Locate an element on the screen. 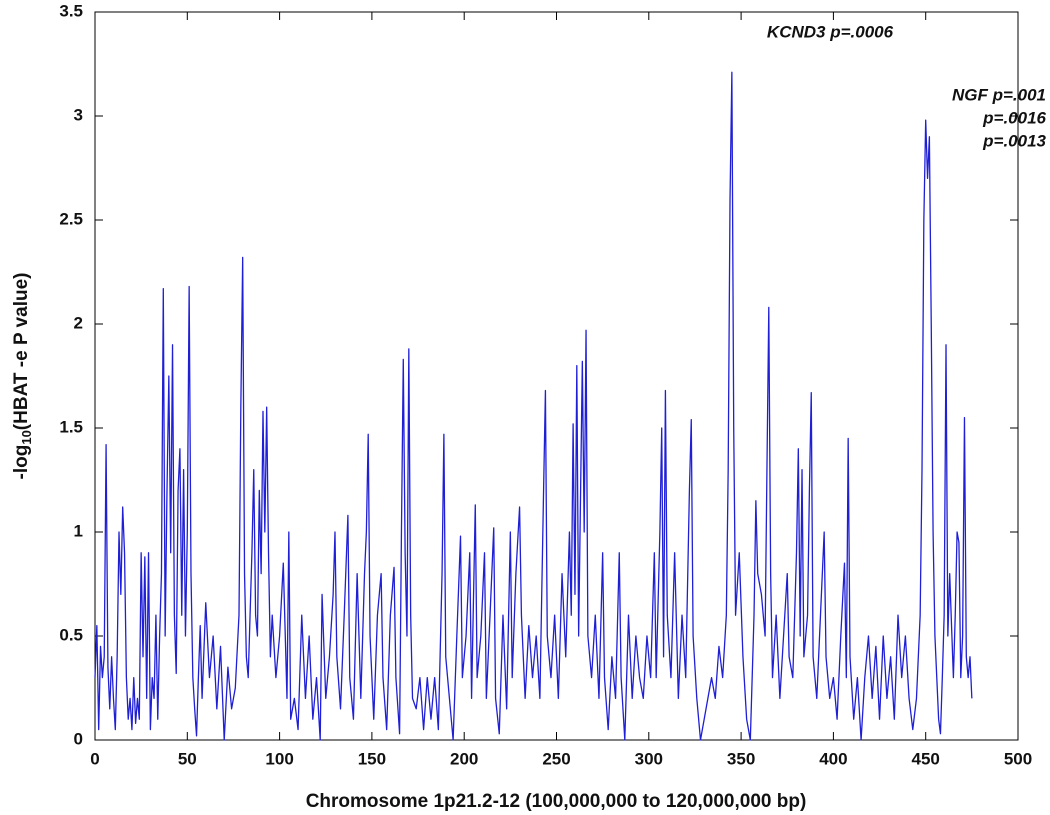 The image size is (1050, 815). y-tick-label: 2 is located at coordinates (78, 322).